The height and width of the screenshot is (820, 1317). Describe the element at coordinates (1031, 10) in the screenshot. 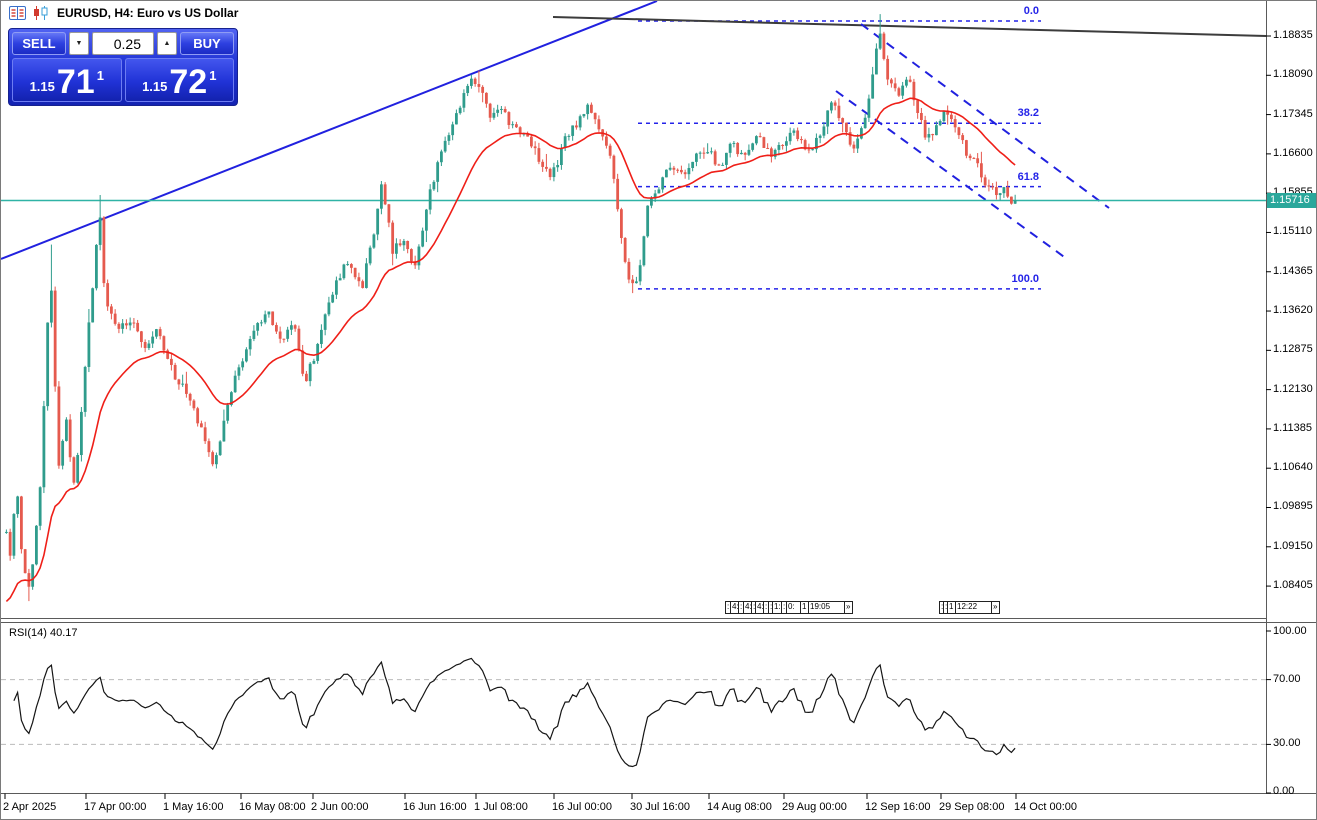

I see `fib-level-label: 0.0` at that location.